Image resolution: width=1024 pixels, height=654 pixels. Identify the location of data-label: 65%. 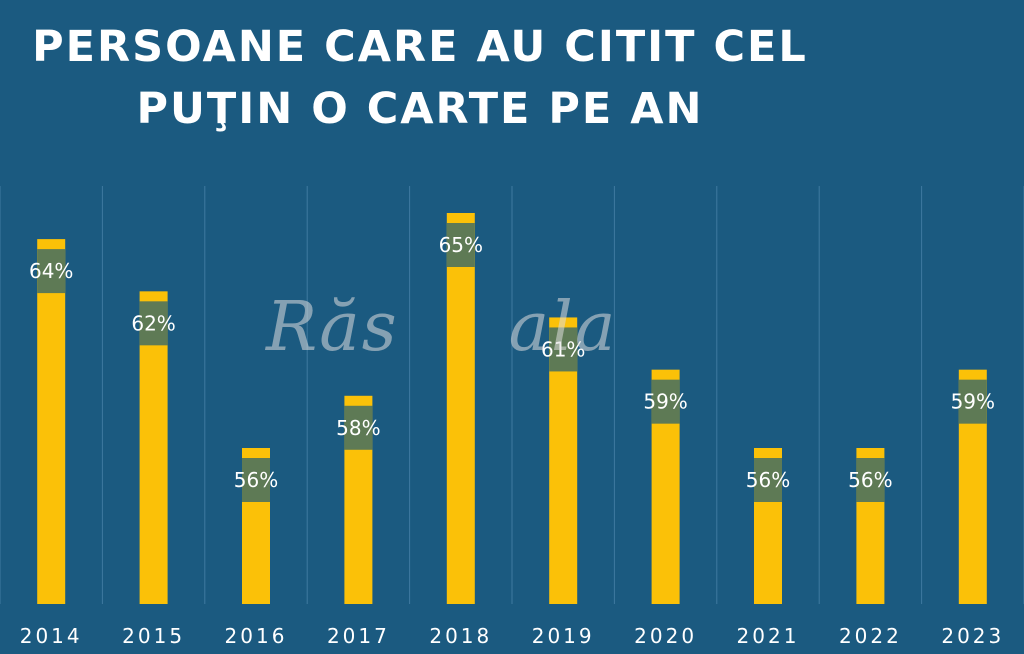
(461, 245).